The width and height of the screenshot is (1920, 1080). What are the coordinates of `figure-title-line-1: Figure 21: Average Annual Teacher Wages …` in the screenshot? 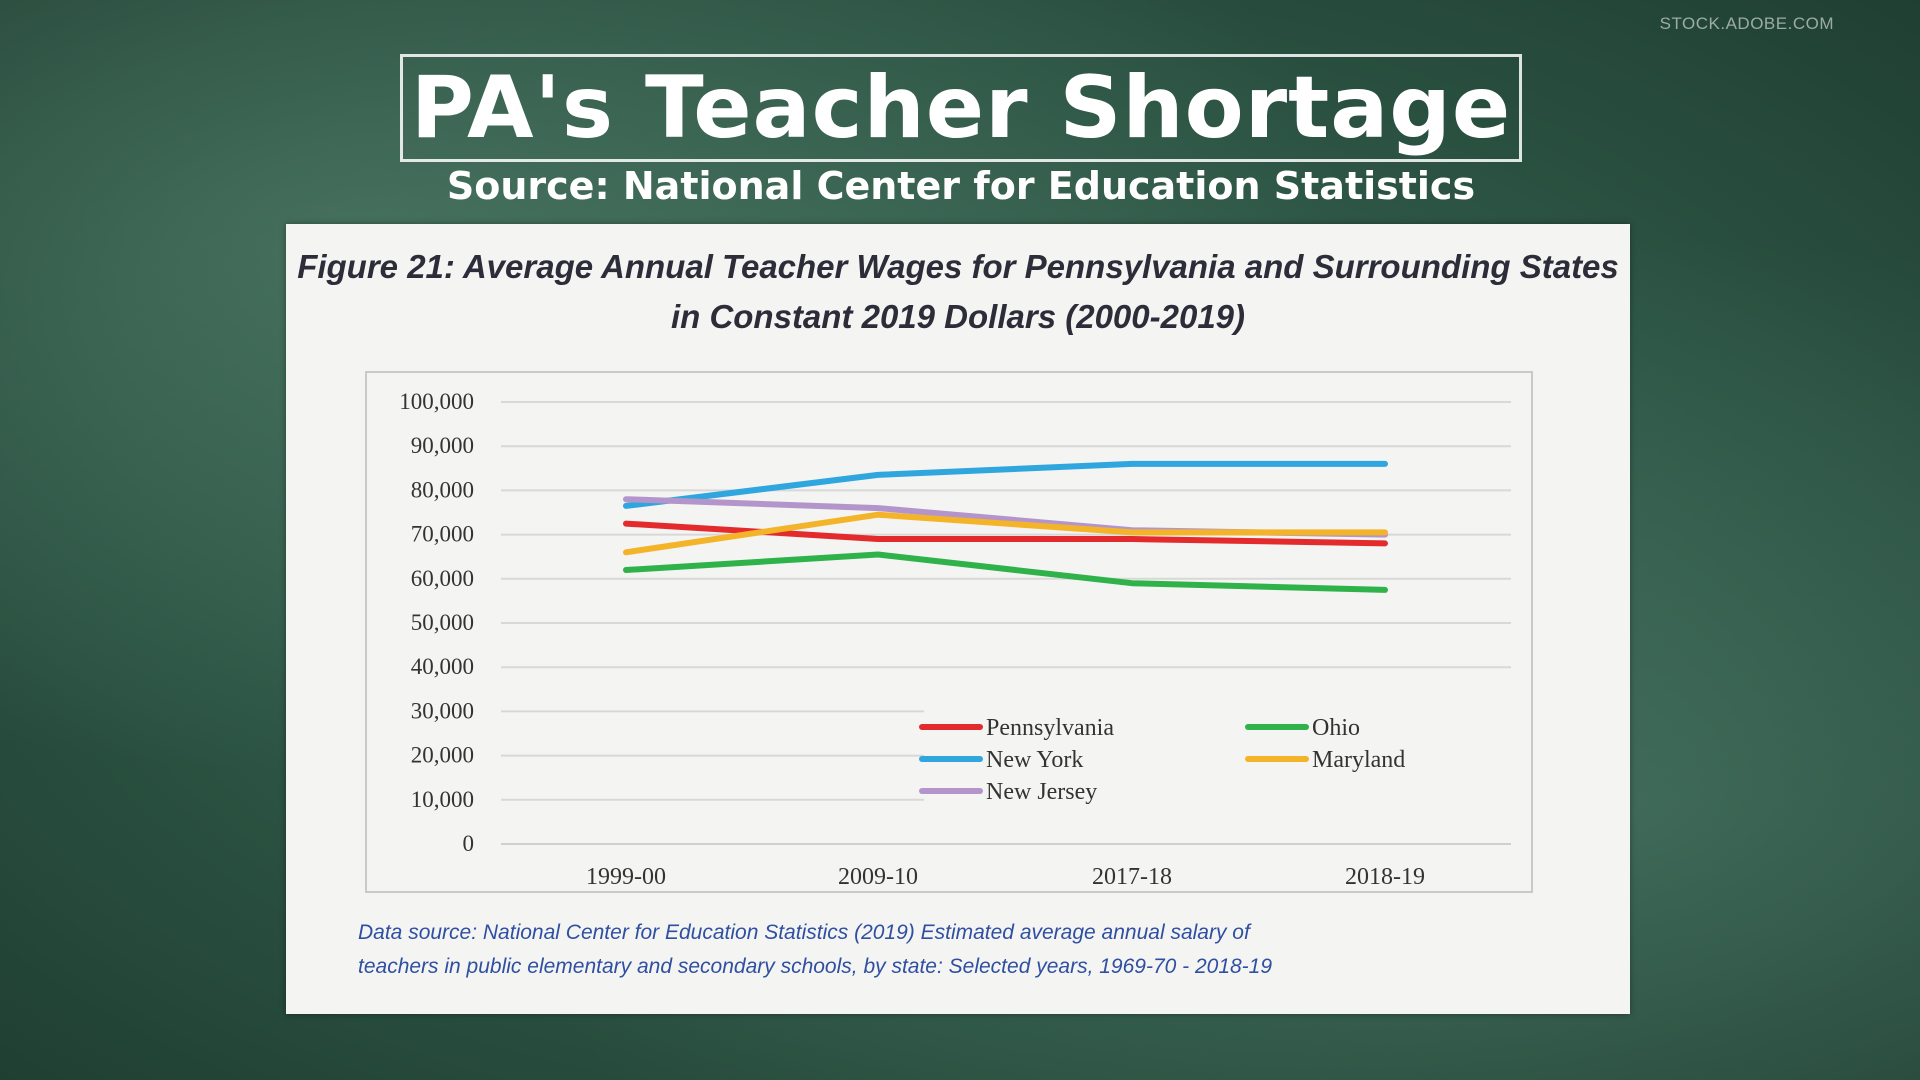 It's located at (958, 266).